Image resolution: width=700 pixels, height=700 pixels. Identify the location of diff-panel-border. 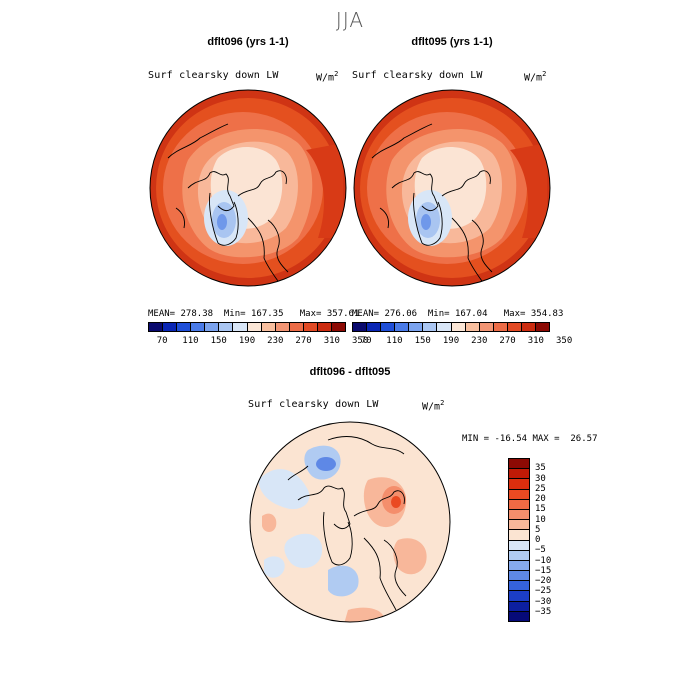
(350, 522).